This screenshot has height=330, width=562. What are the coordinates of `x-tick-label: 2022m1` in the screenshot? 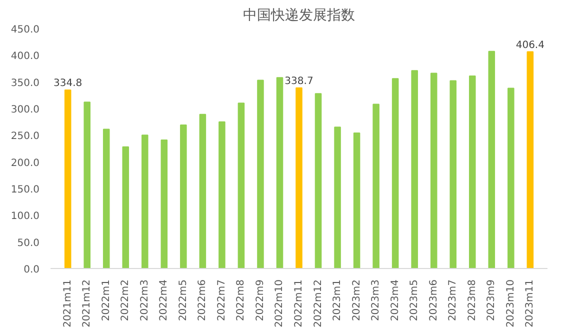 It's located at (106, 300).